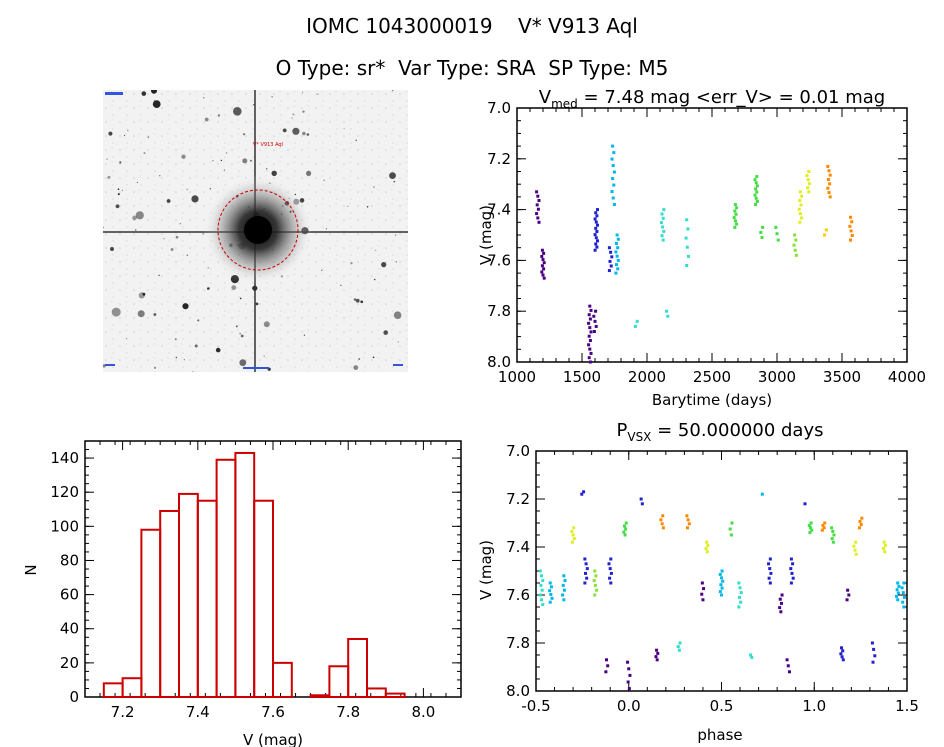  What do you see at coordinates (69, 560) in the screenshot?
I see `hist-y-tick-label: 80` at bounding box center [69, 560].